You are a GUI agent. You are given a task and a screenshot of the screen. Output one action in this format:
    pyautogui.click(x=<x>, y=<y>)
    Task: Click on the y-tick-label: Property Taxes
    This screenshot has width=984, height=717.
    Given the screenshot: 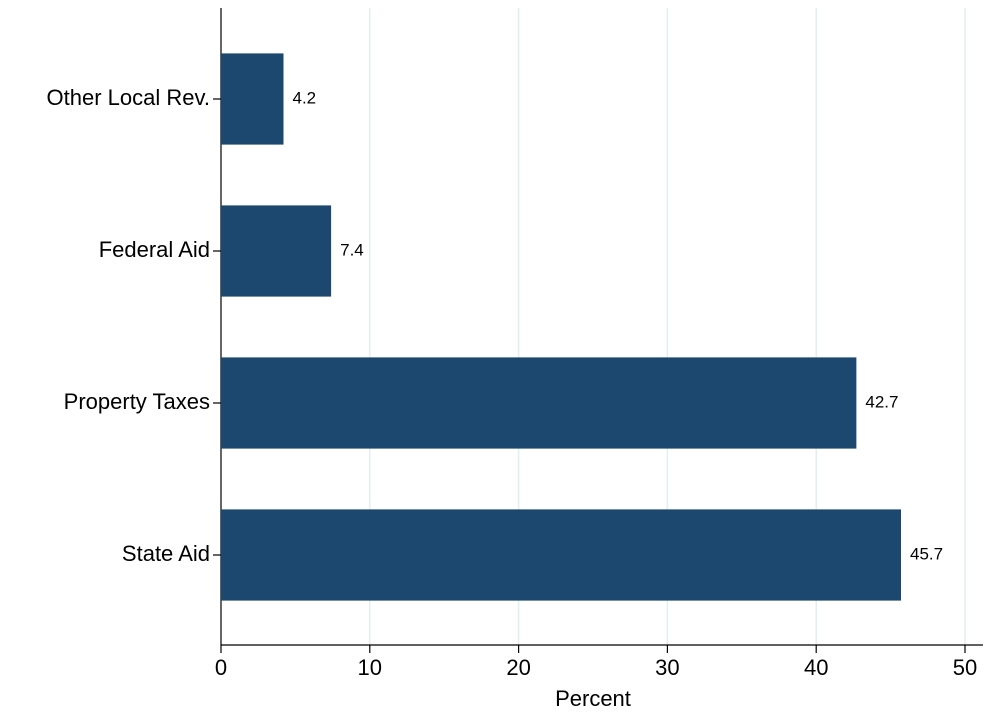 What is the action you would take?
    pyautogui.click(x=137, y=401)
    